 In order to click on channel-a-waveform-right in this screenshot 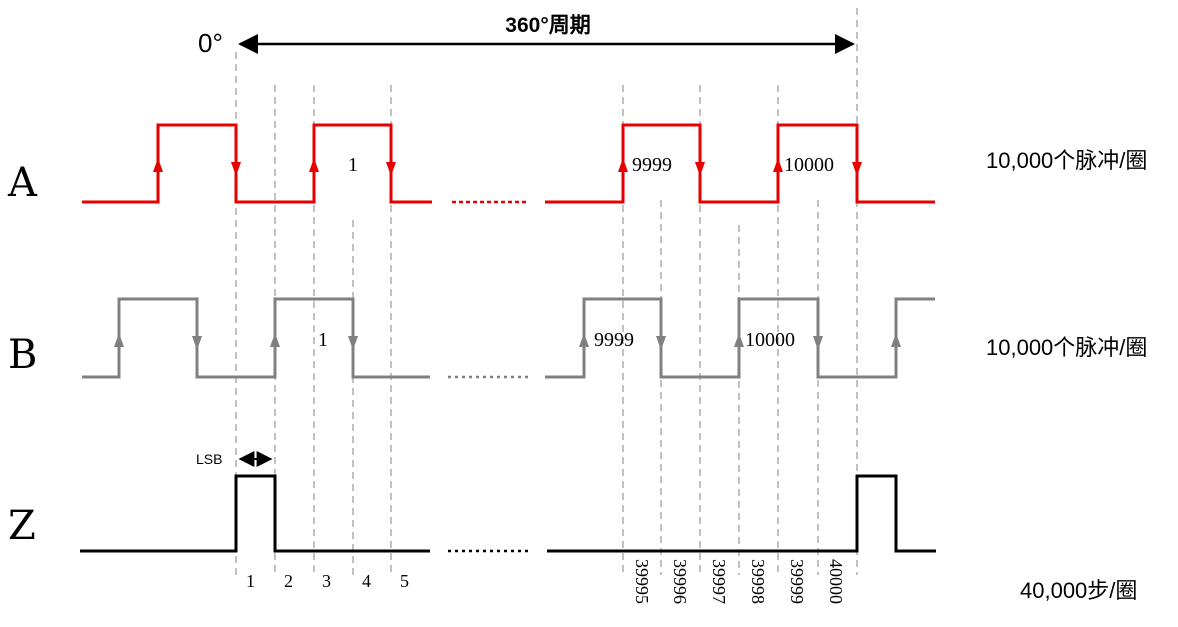, I will do `click(740, 163)`.